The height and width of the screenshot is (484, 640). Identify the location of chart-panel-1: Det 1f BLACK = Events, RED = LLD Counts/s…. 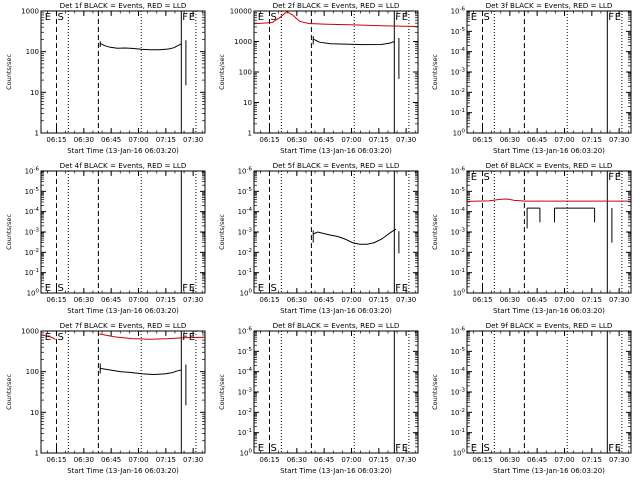
(105, 78).